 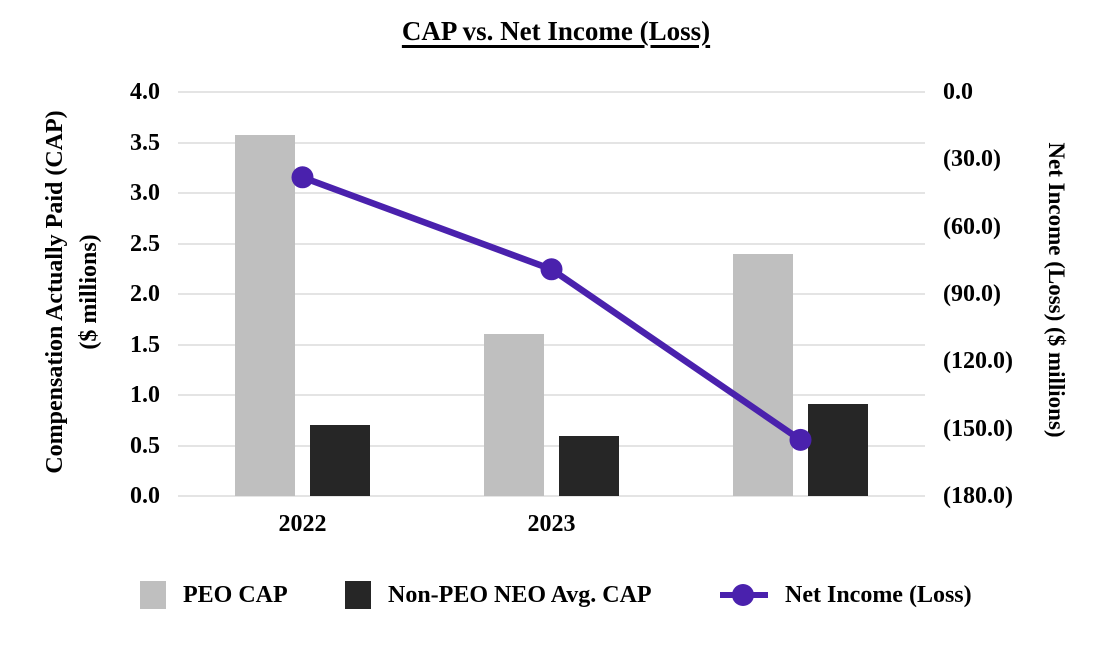 I want to click on left-axis-tick: 1.5, so click(x=145, y=344).